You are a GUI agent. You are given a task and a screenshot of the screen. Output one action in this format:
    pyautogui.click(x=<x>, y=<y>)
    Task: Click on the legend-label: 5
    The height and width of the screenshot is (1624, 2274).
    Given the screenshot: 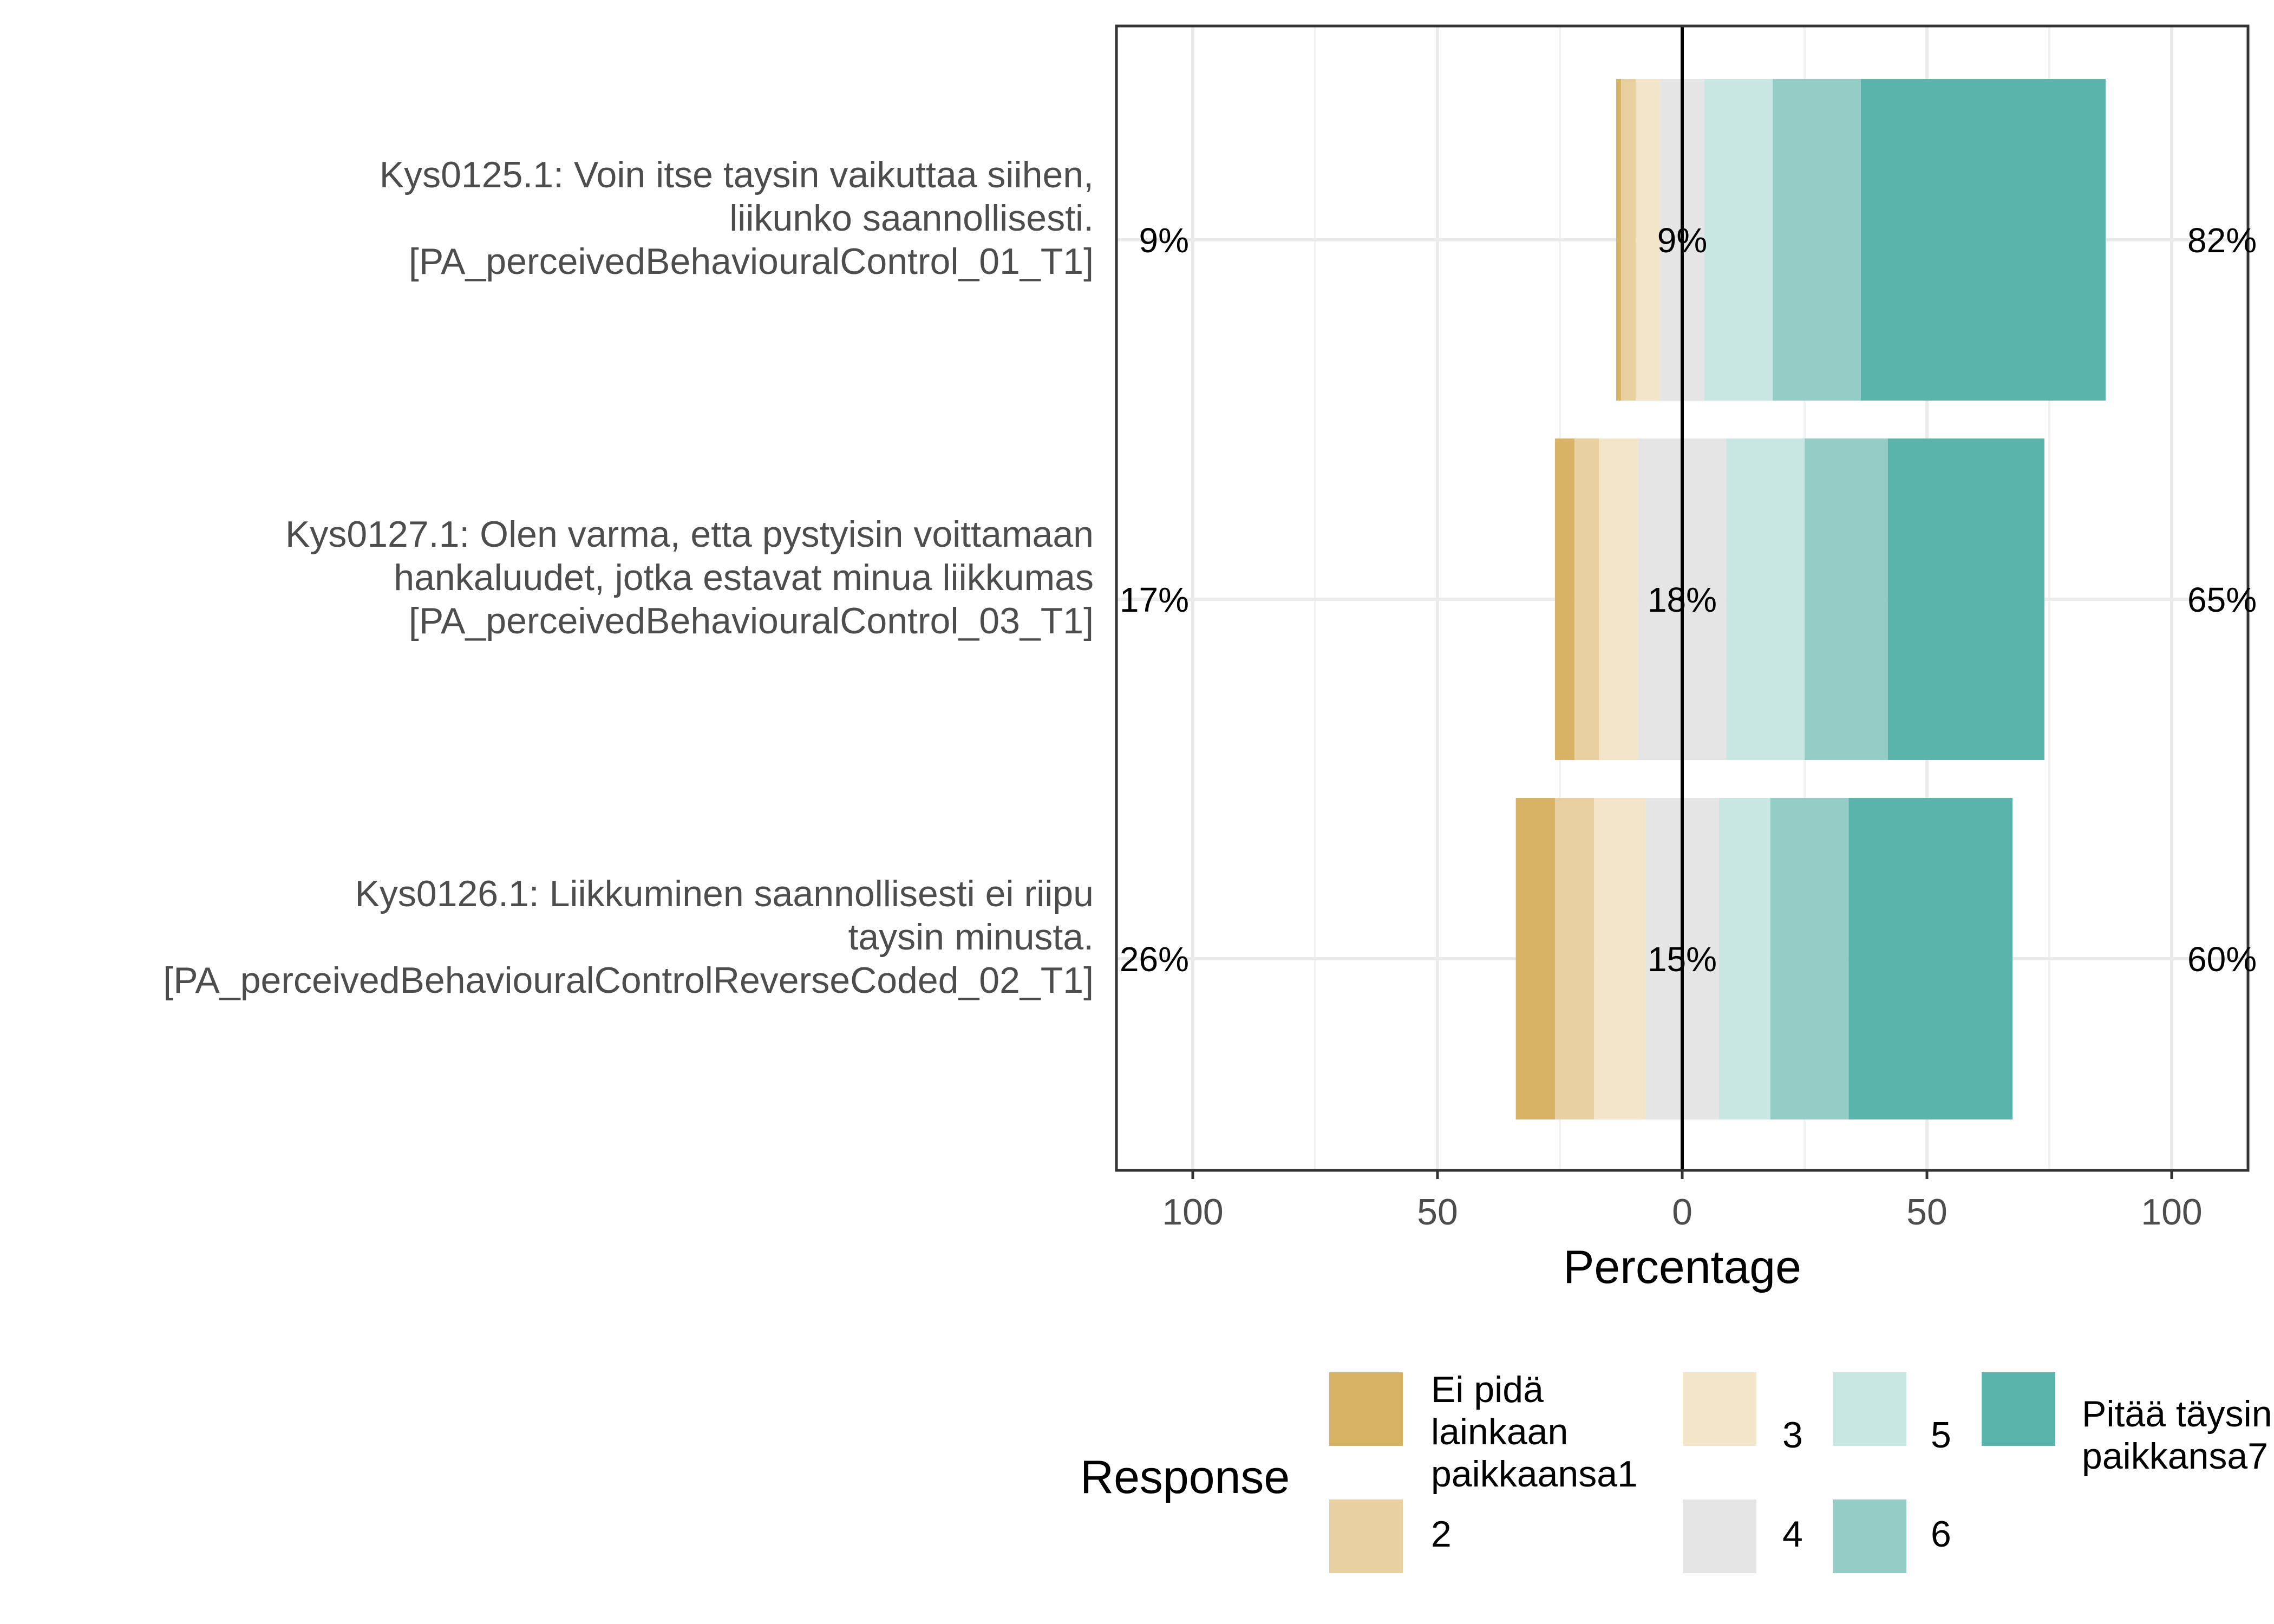 What is the action you would take?
    pyautogui.click(x=1941, y=1435)
    